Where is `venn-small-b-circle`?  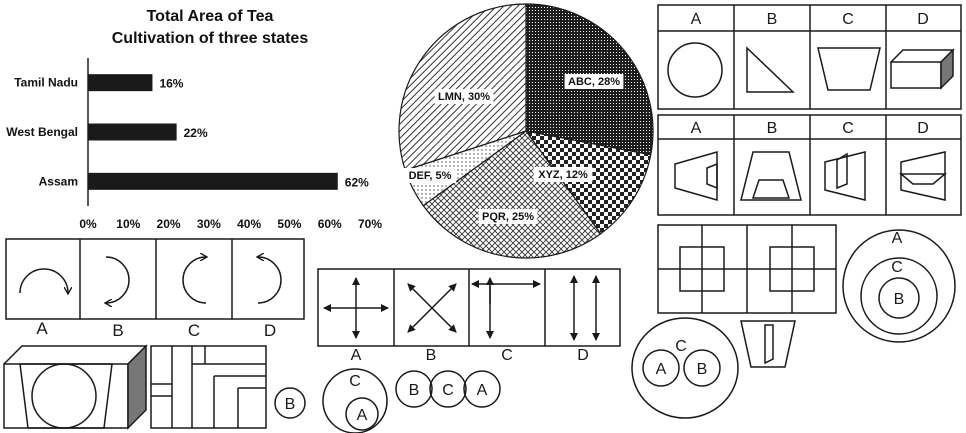 venn-small-b-circle is located at coordinates (290, 403).